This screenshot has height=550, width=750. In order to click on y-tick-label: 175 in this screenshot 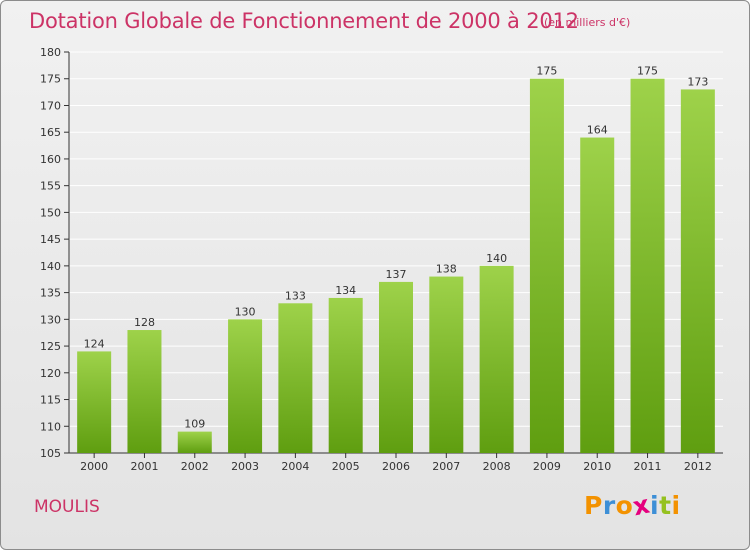, I will do `click(50, 79)`.